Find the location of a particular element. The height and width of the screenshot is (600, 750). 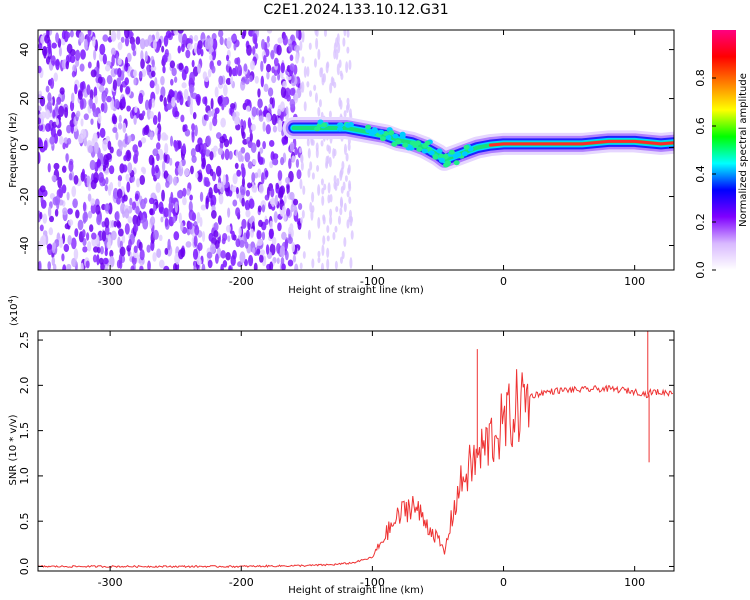

spectrogram-x-label: Height of straight line (km) is located at coordinates (356, 290).